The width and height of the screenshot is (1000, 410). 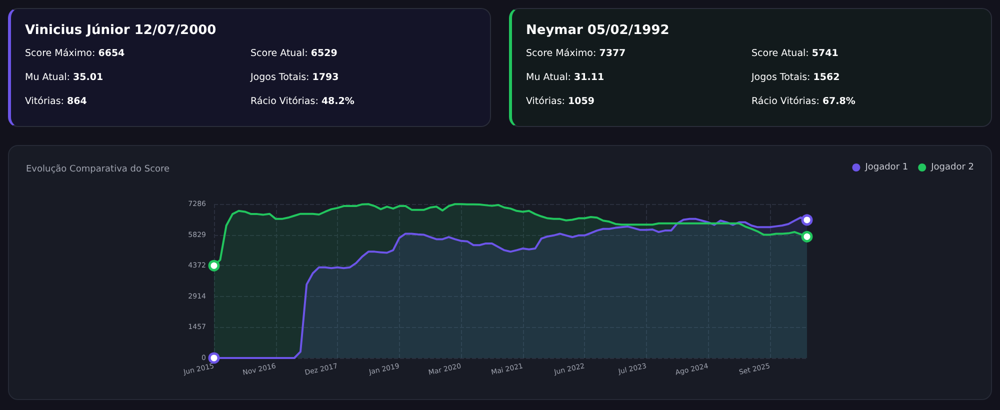 What do you see at coordinates (952, 167) in the screenshot?
I see `legend-label: Jogador 2` at bounding box center [952, 167].